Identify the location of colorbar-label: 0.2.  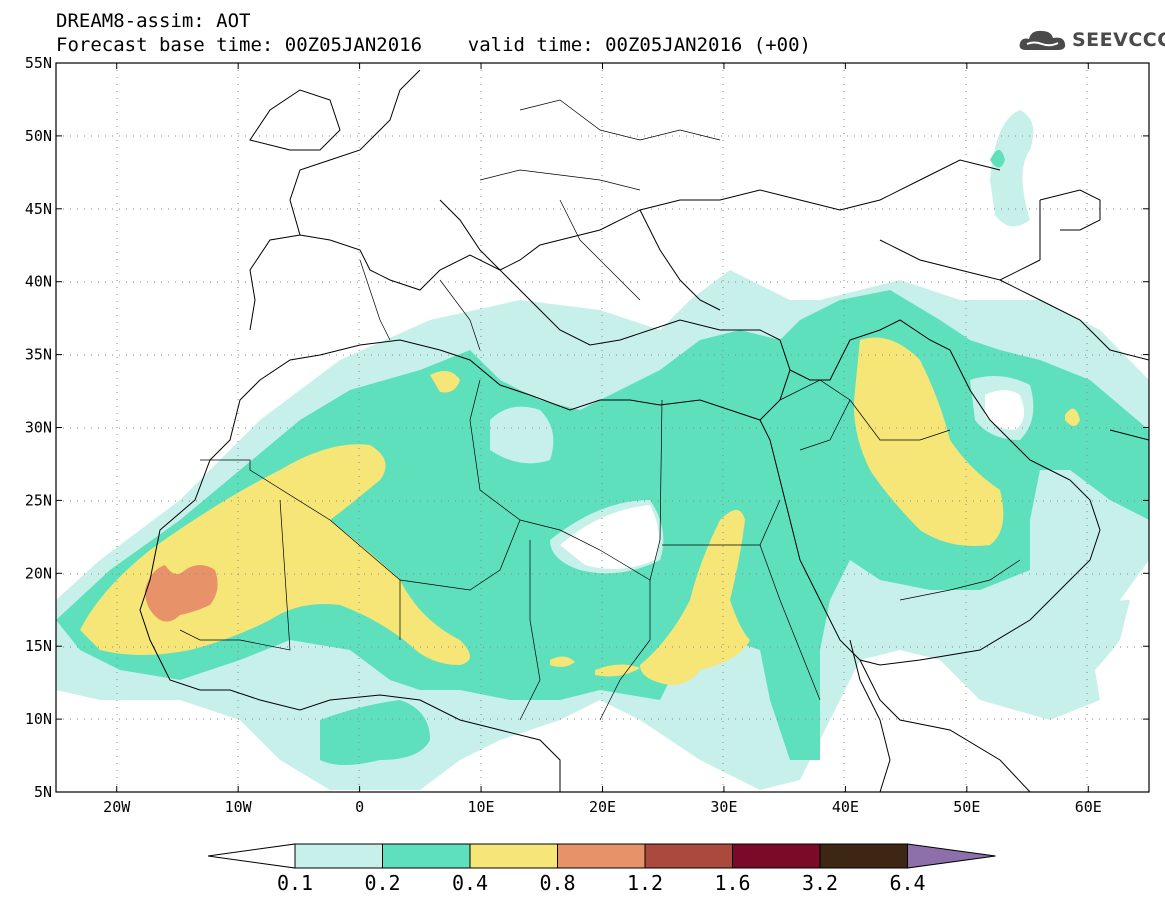
(382, 883).